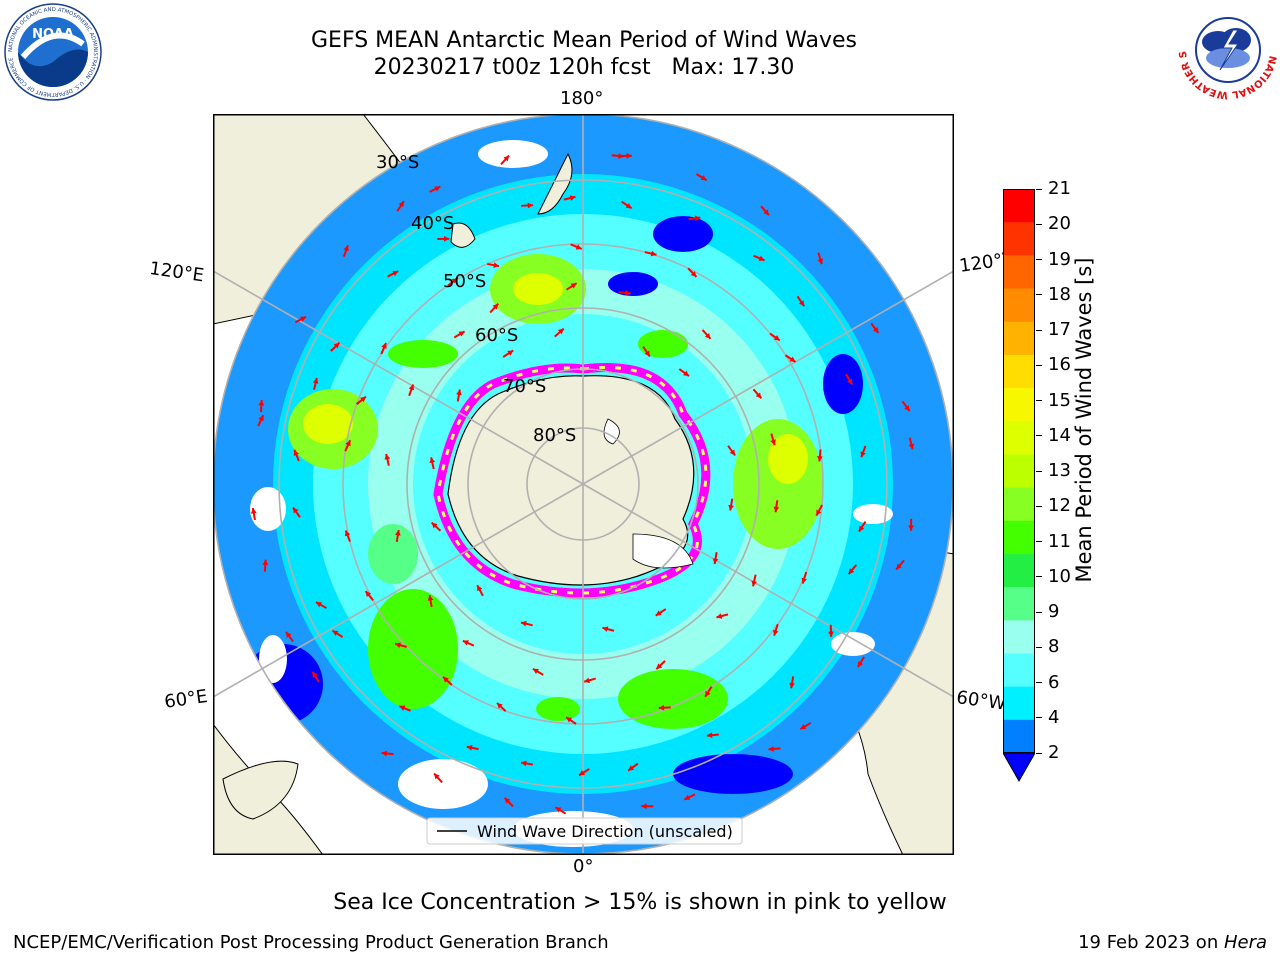 The image size is (1280, 960). I want to click on lat-label-40s: 40°S, so click(432, 223).